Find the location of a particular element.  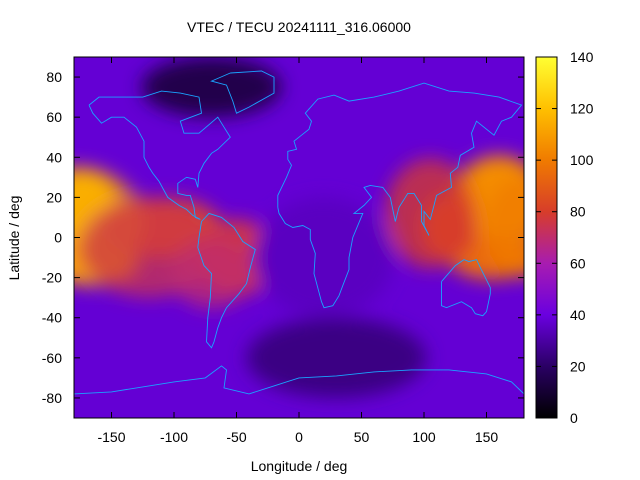

y-tick-label: -20 is located at coordinates (52, 278).